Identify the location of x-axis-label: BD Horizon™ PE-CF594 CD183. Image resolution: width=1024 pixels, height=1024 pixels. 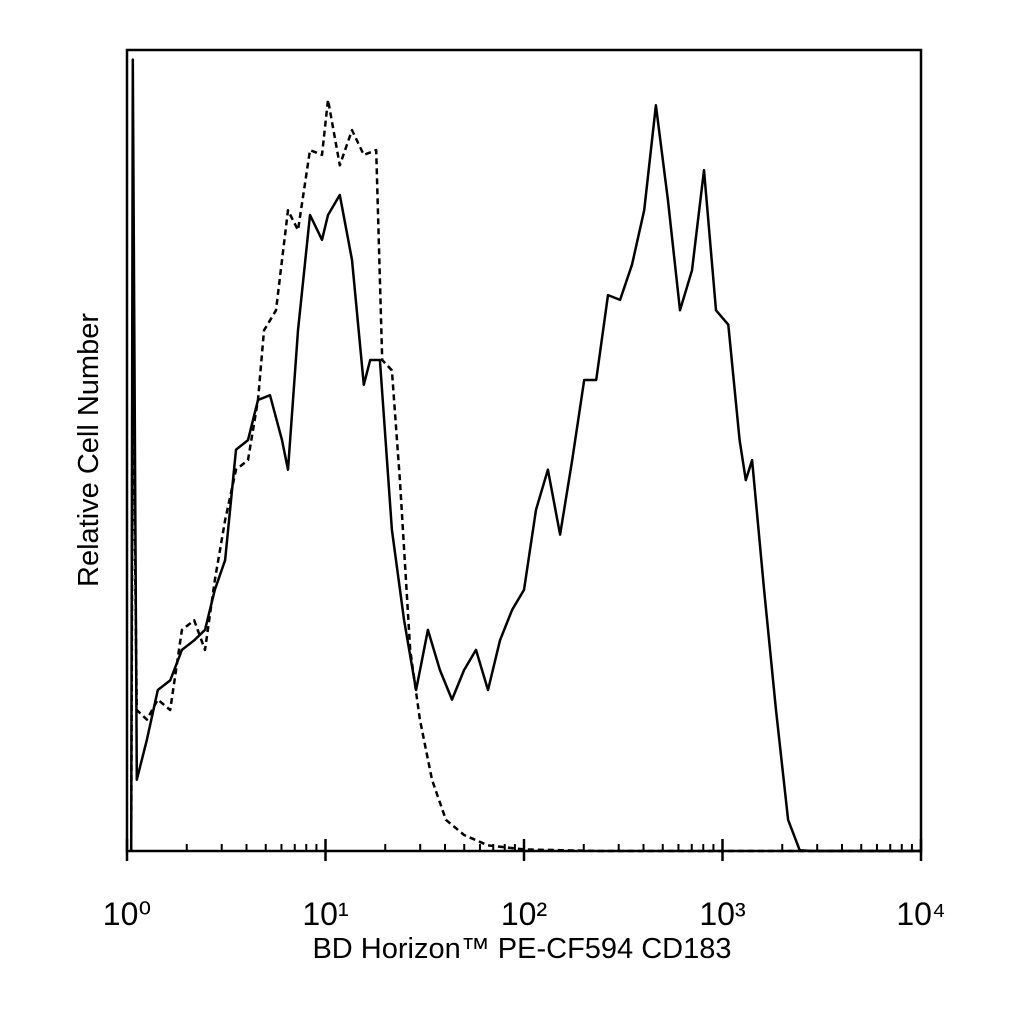
(521, 949).